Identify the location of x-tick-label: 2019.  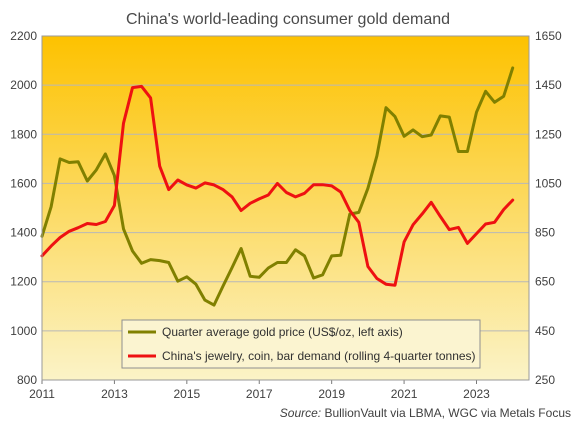
(331, 394).